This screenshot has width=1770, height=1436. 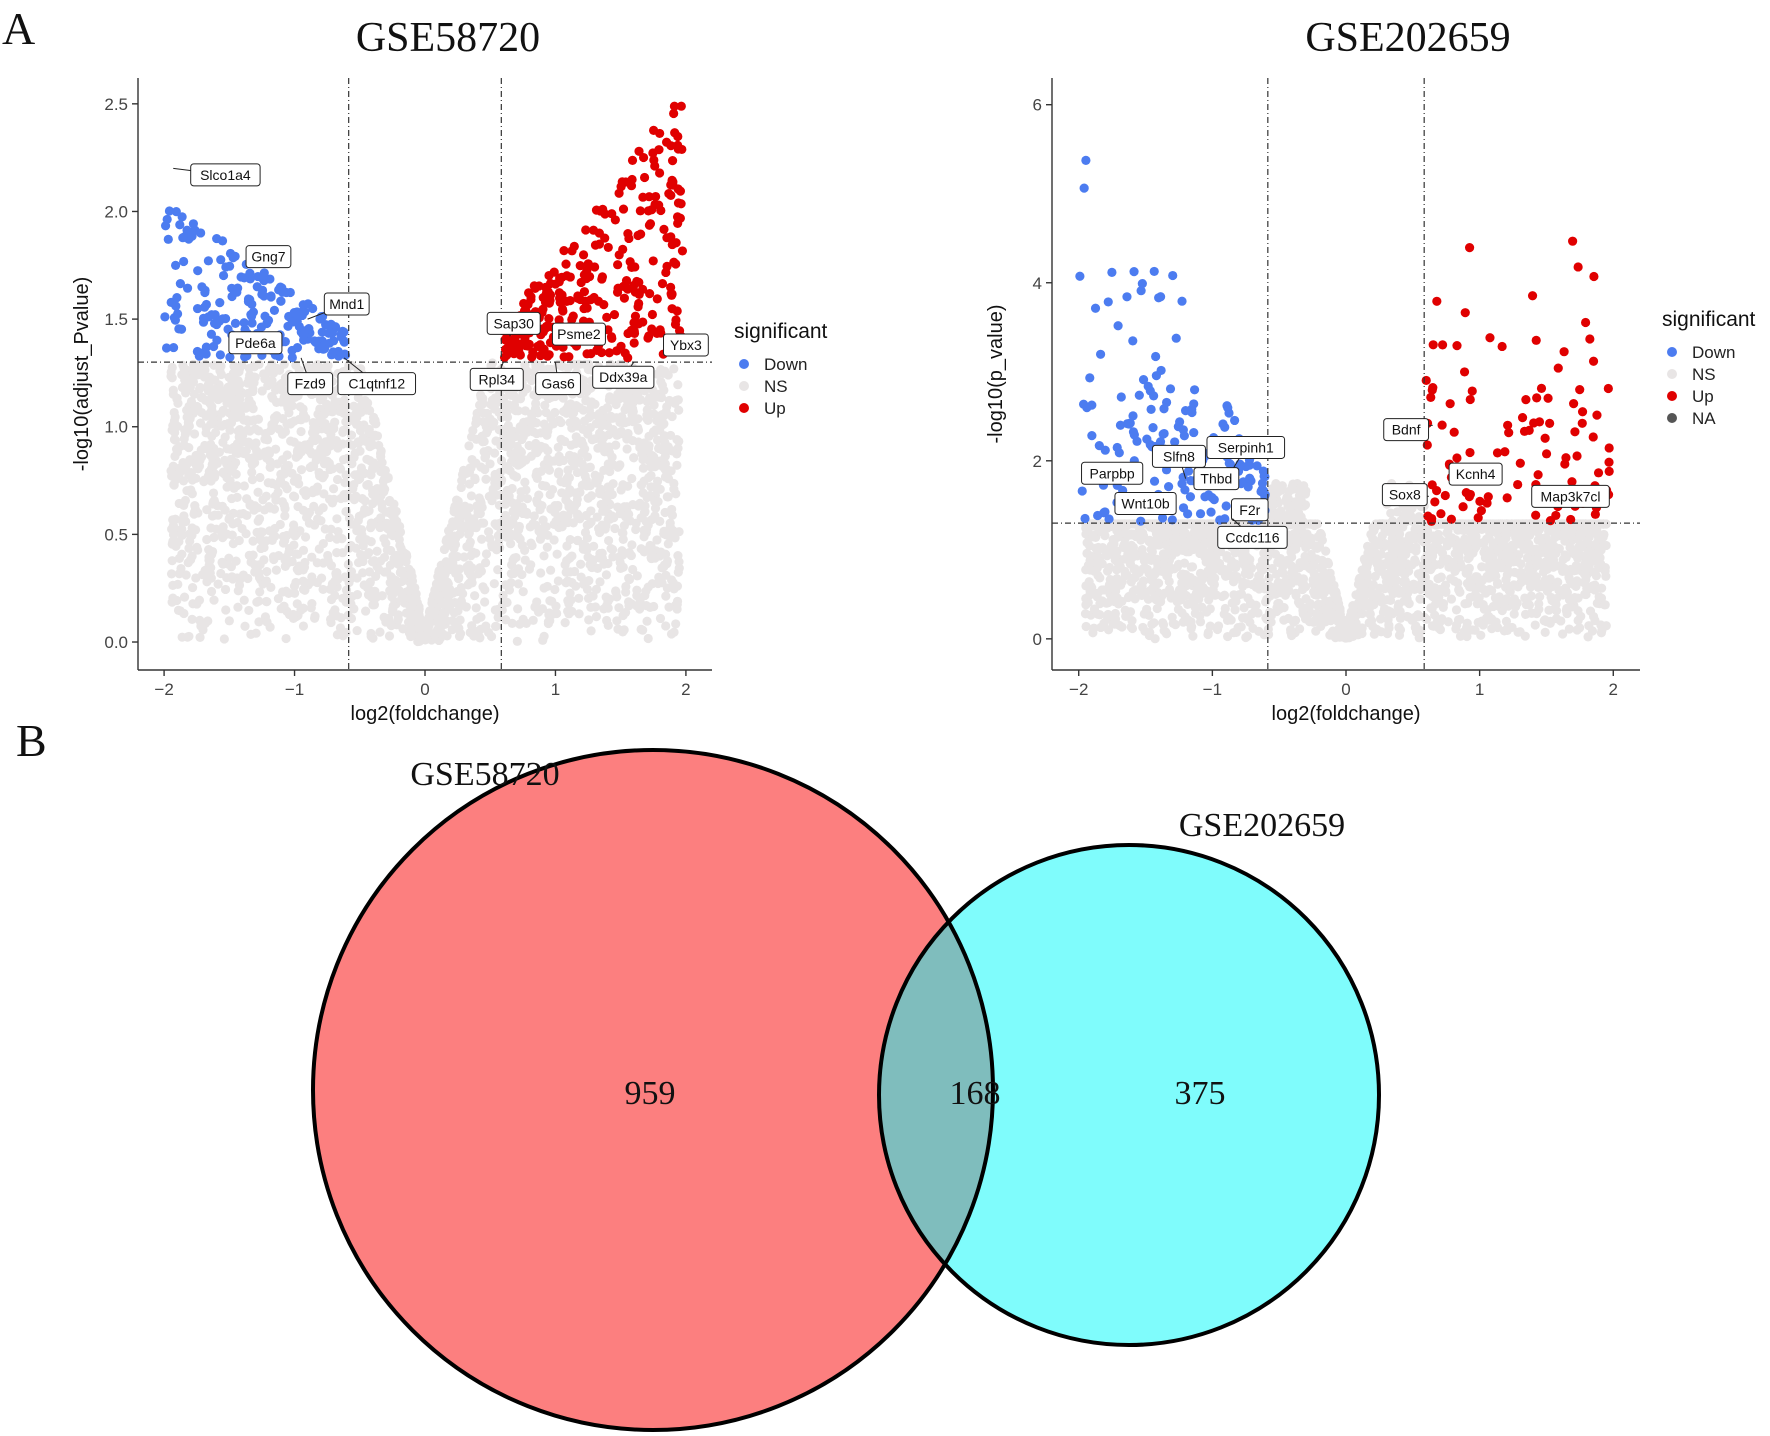 What do you see at coordinates (116, 104) in the screenshot?
I see `y-tick-label: 2.5` at bounding box center [116, 104].